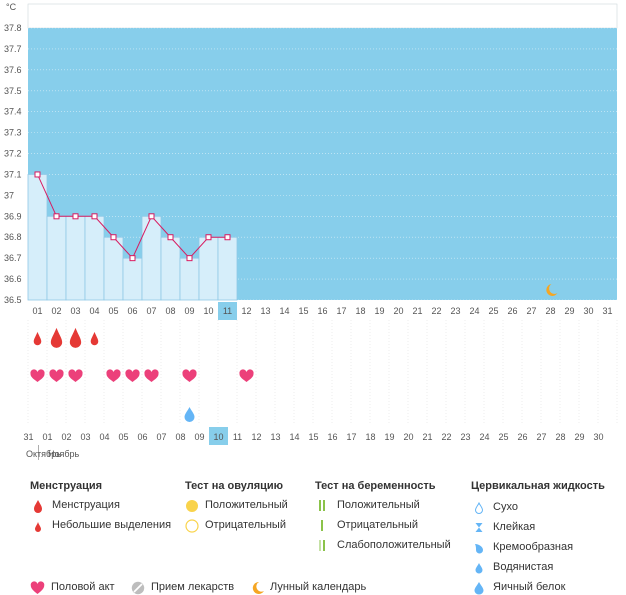 Image resolution: width=626 pixels, height=595 pixels. What do you see at coordinates (455, 311) in the screenshot?
I see `x-tick-label: 23` at bounding box center [455, 311].